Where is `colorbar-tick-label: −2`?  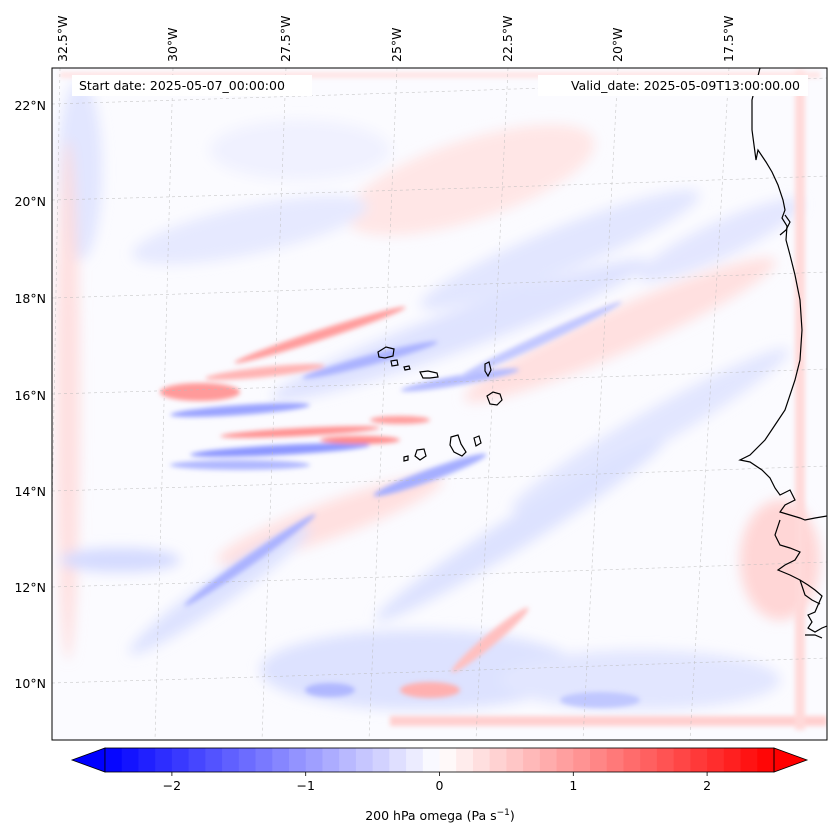
colorbar-tick-label: −2 is located at coordinates (172, 785).